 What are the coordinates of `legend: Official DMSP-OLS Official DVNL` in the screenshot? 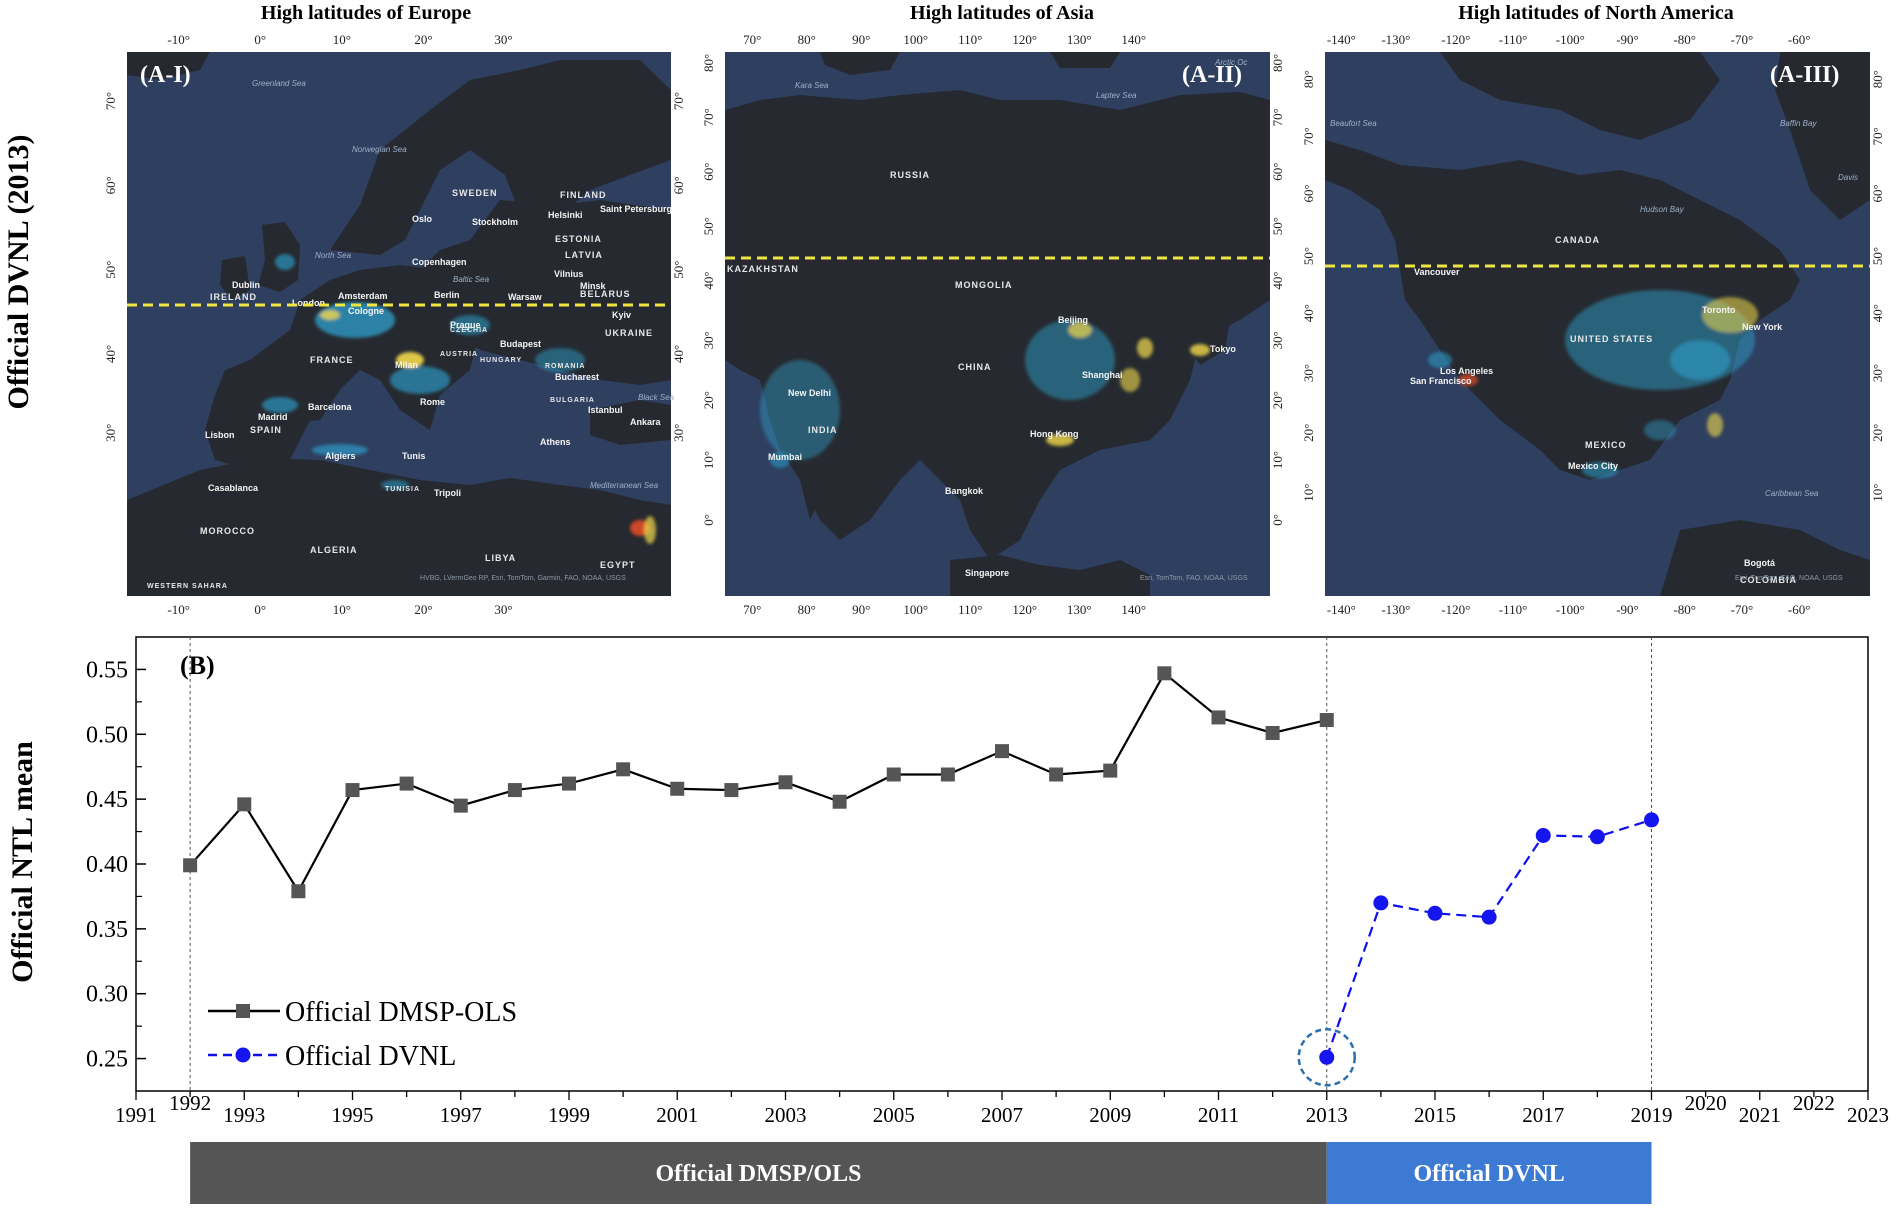 It's located at (362, 1034).